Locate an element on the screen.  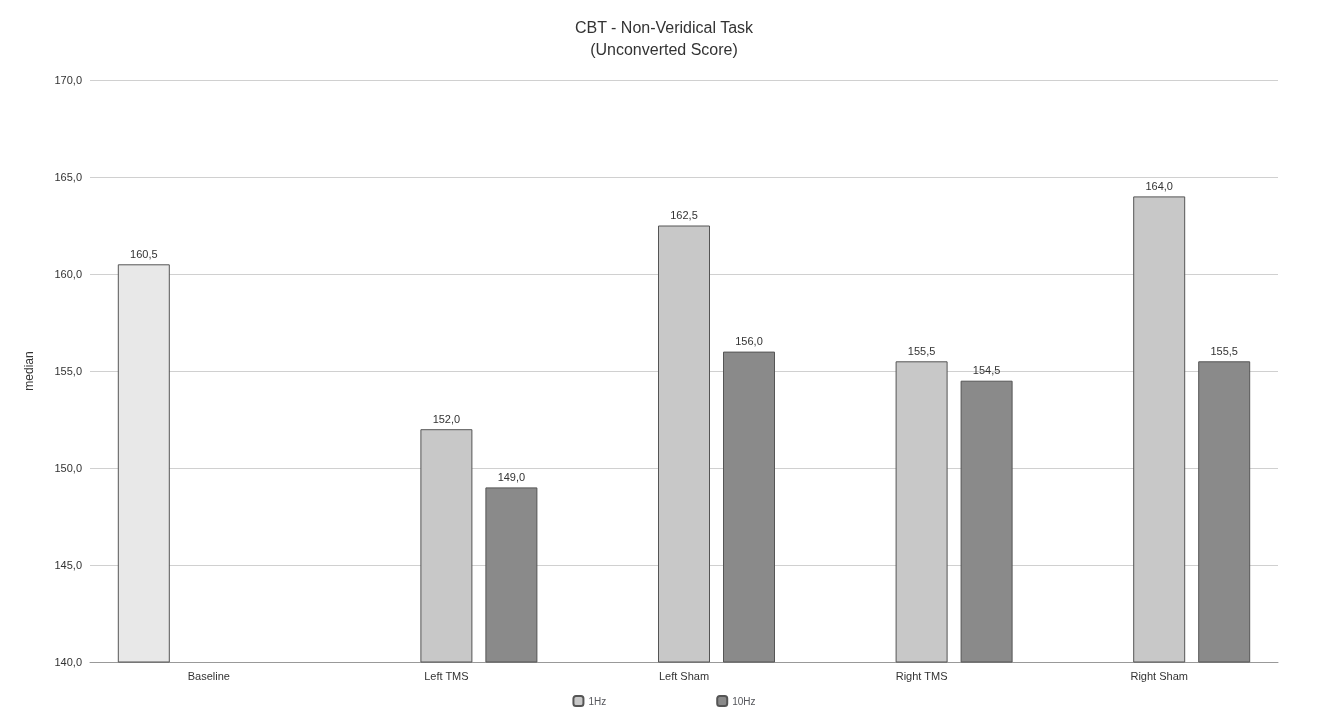
y-tick-label: 155,0 is located at coordinates (68, 371).